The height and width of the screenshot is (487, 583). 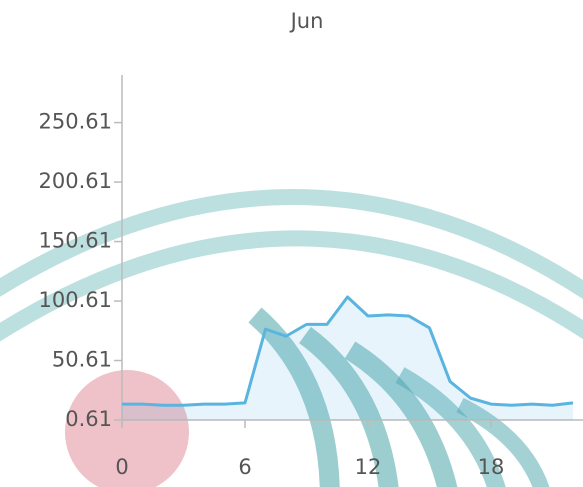 What do you see at coordinates (75, 300) in the screenshot?
I see `y-tick-label: 100.61` at bounding box center [75, 300].